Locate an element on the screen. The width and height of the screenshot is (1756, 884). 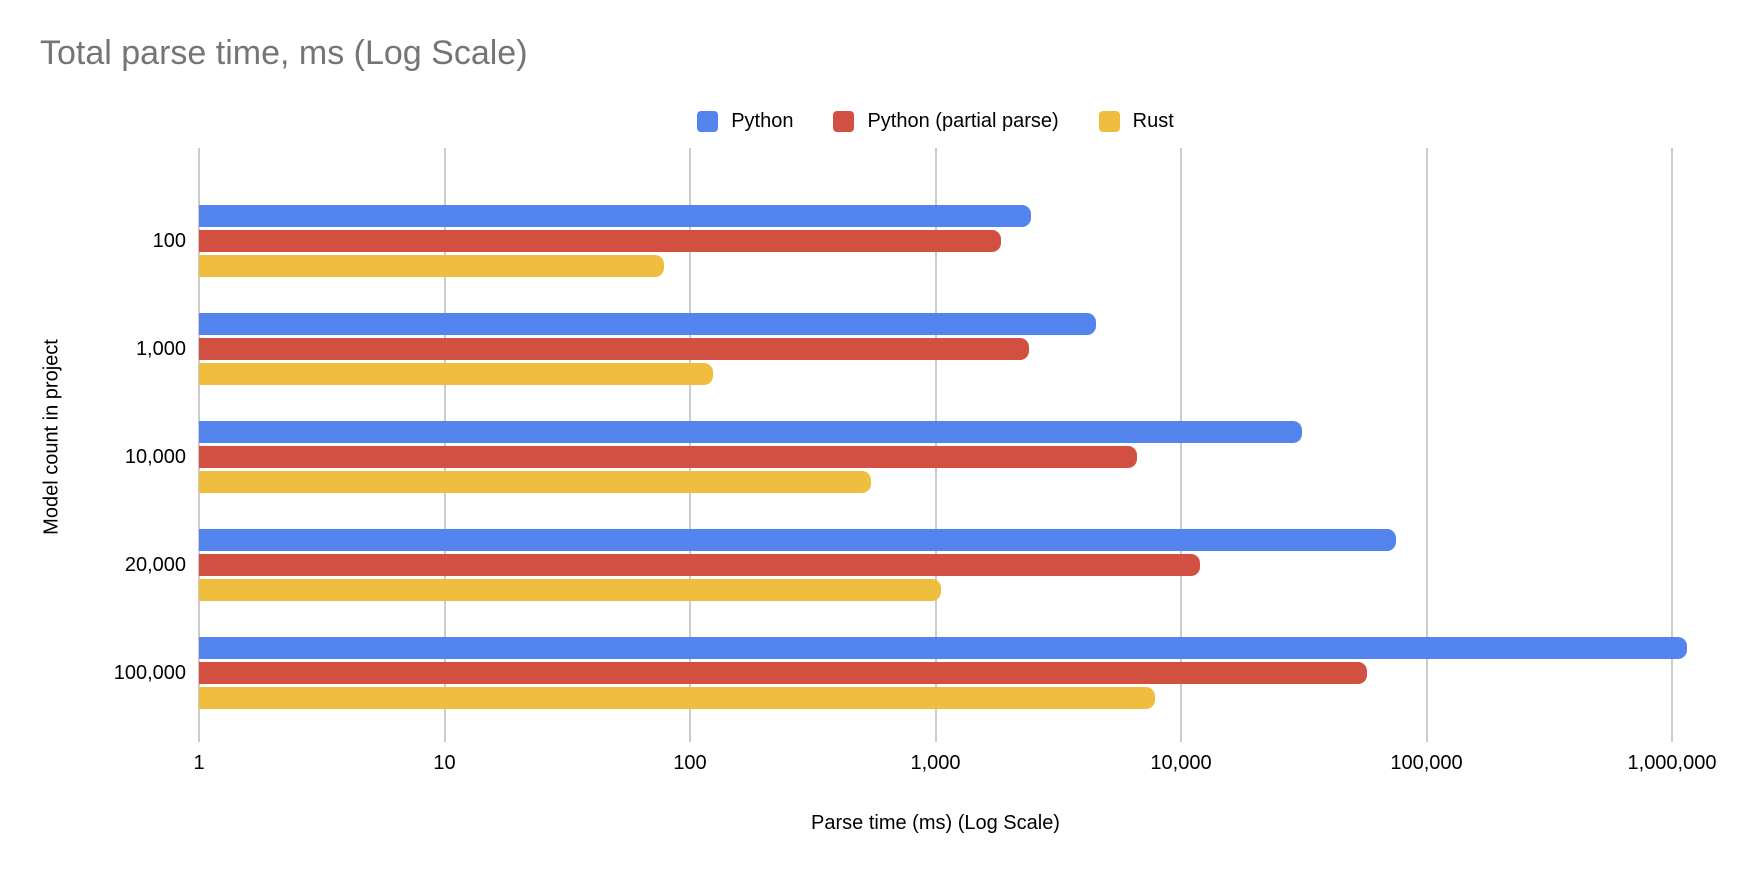
legend-item-rust: Rust is located at coordinates (1136, 121).